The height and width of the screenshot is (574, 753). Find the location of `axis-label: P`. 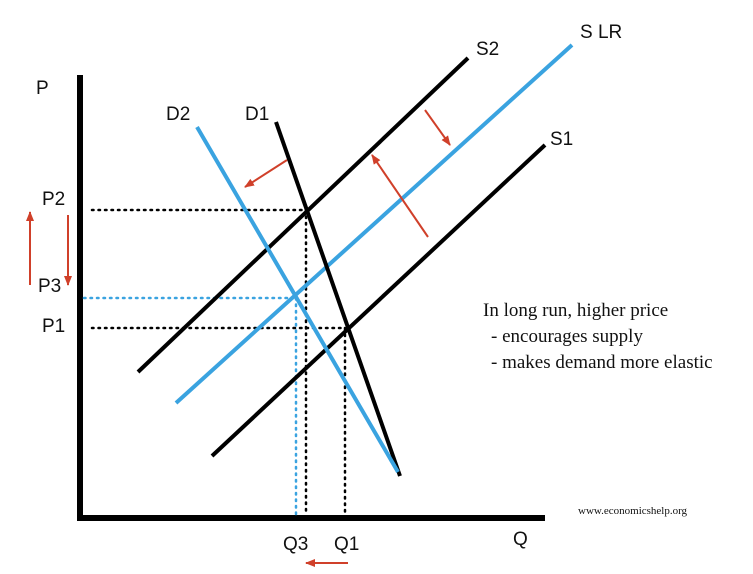

axis-label: P is located at coordinates (42, 88).